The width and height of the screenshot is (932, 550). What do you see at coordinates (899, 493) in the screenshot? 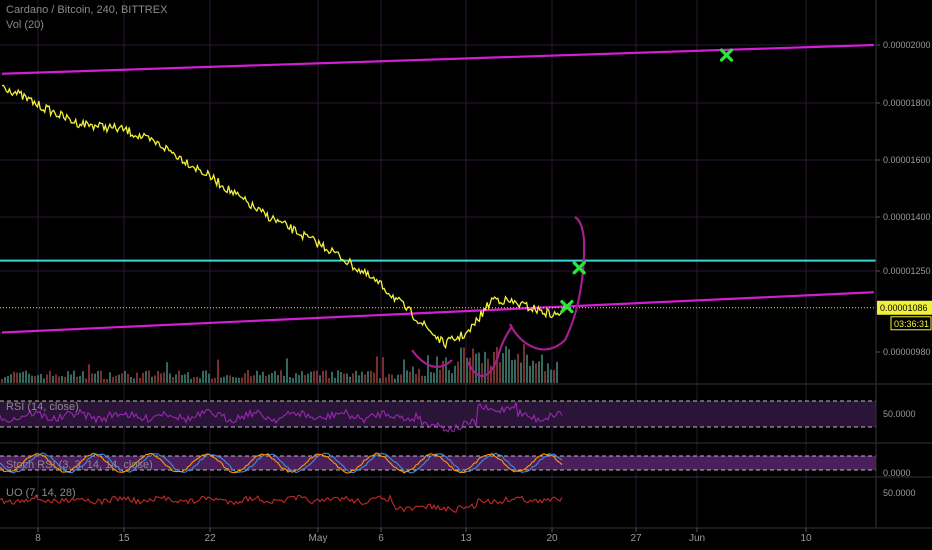
I see `uo-tick-label: 50.0000` at bounding box center [899, 493].